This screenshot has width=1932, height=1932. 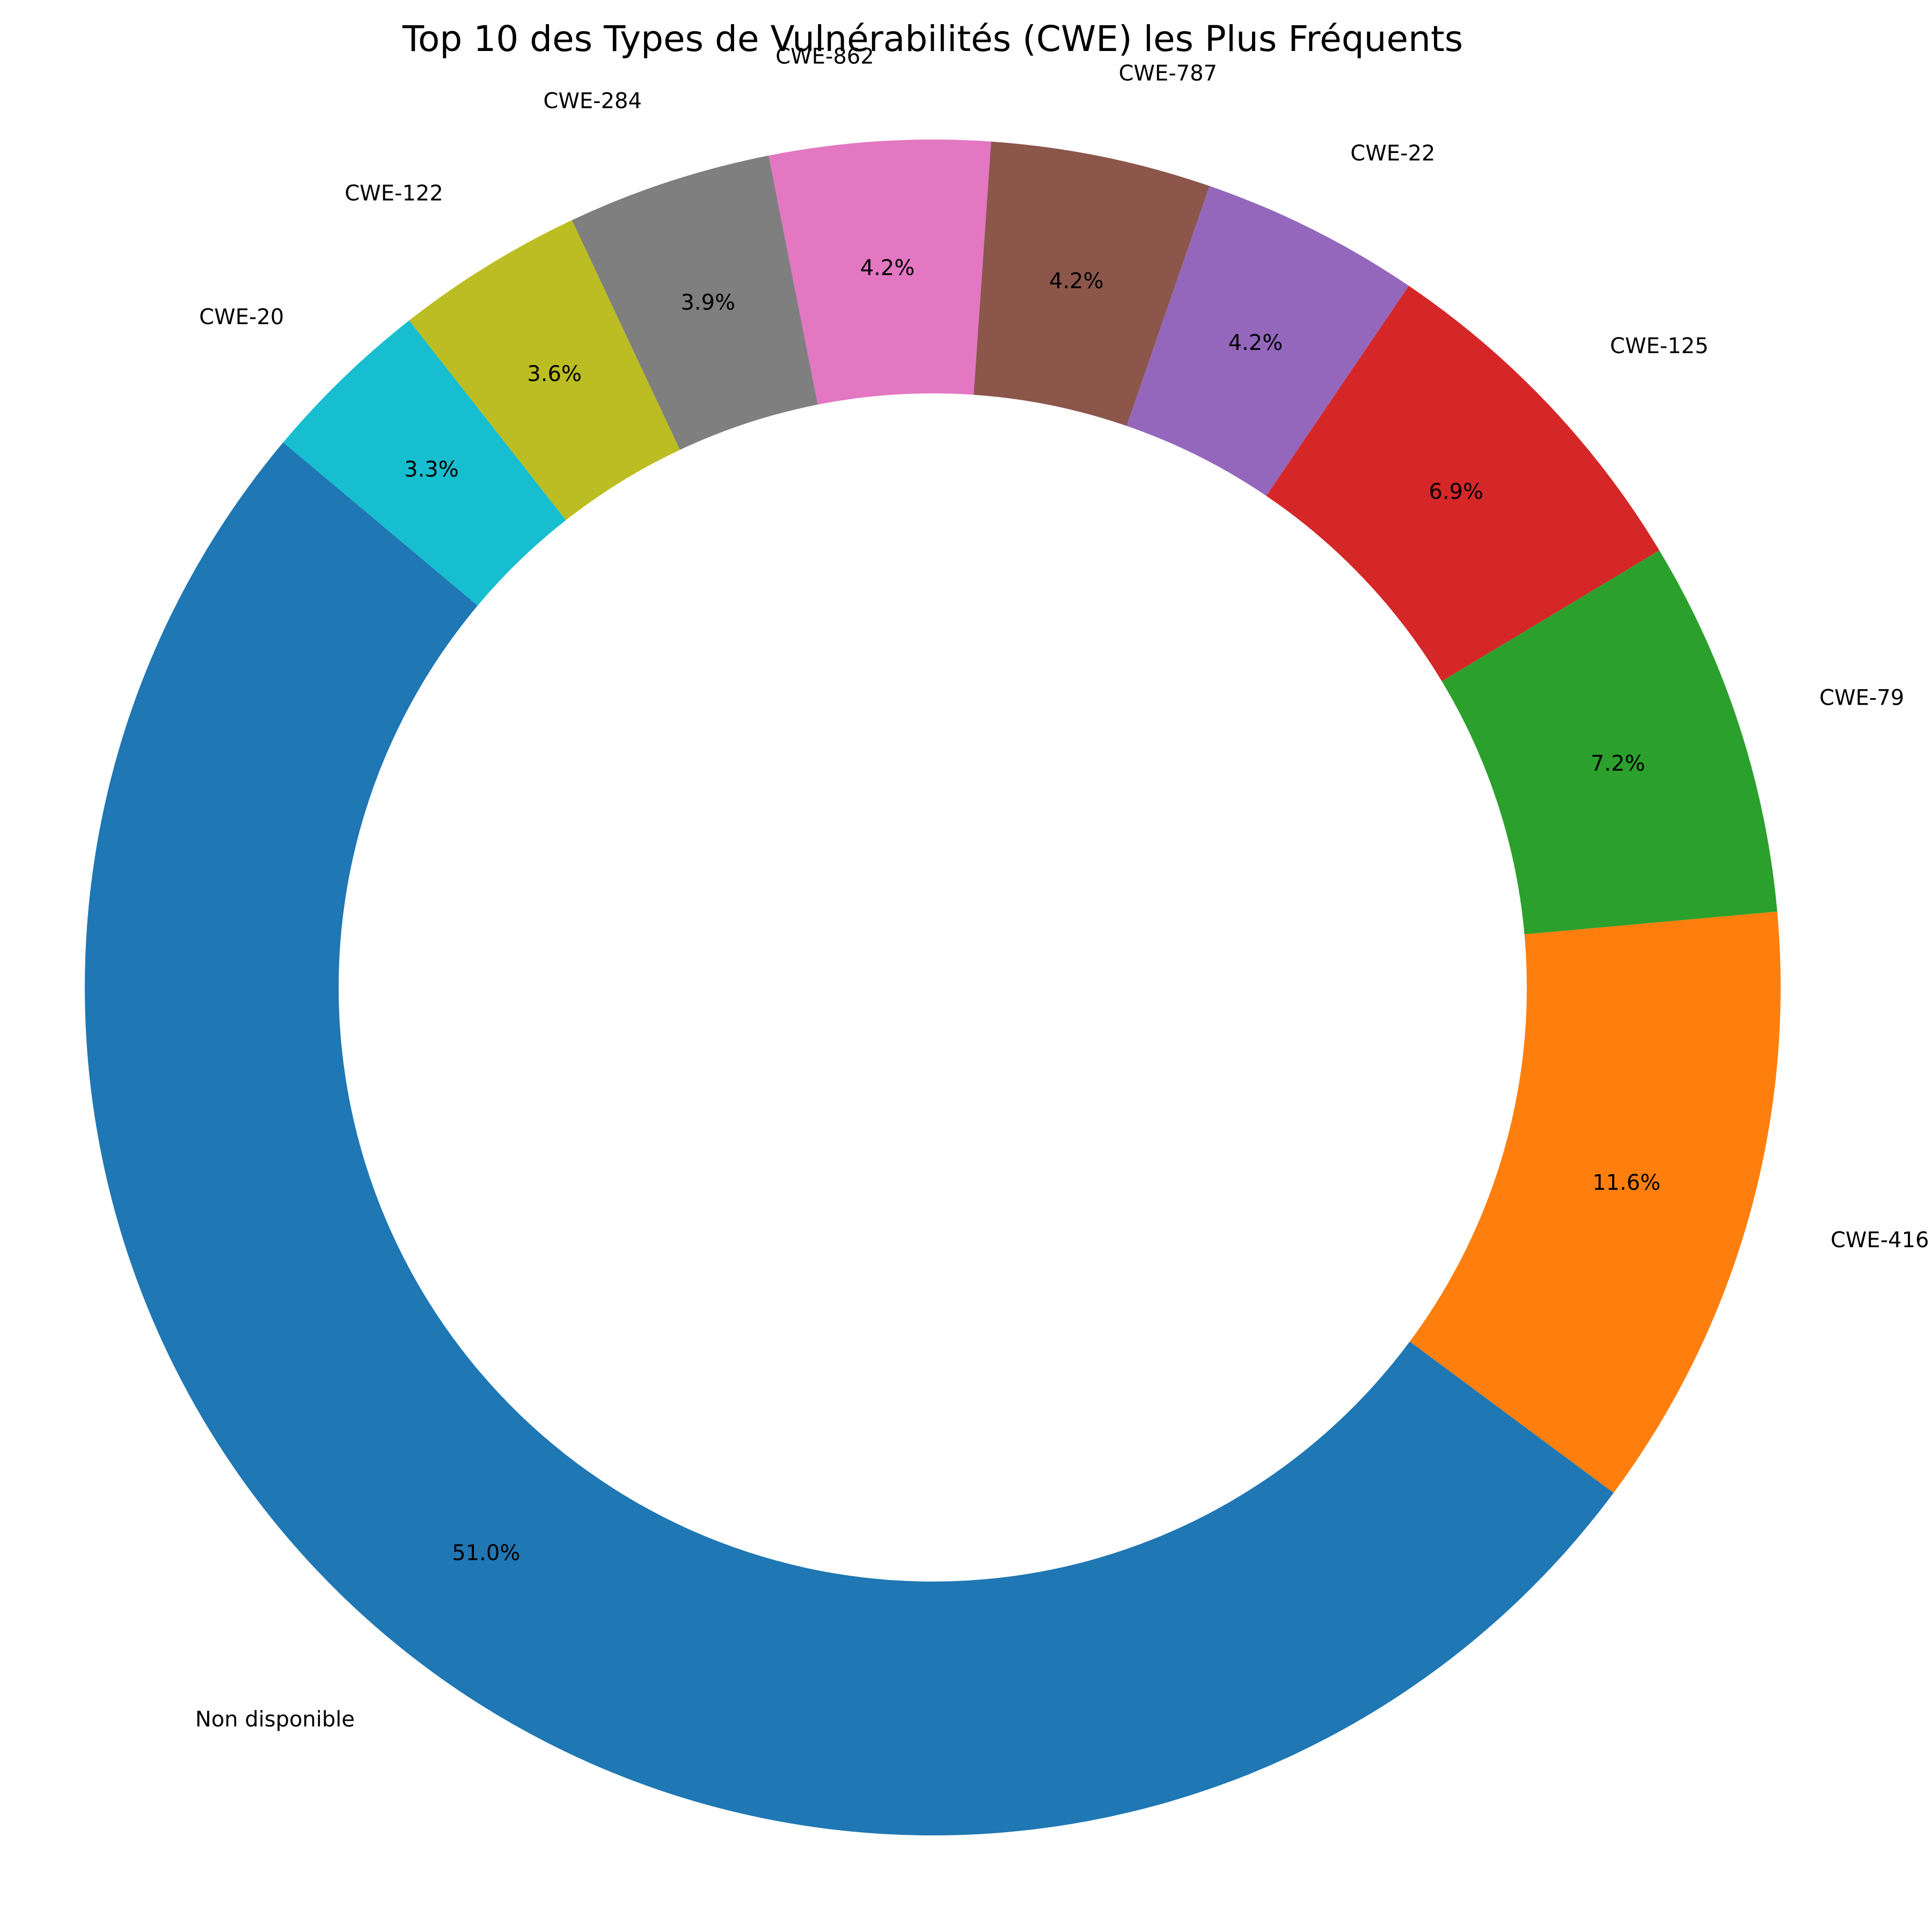 I want to click on slice-label: CWE-122, so click(x=394, y=193).